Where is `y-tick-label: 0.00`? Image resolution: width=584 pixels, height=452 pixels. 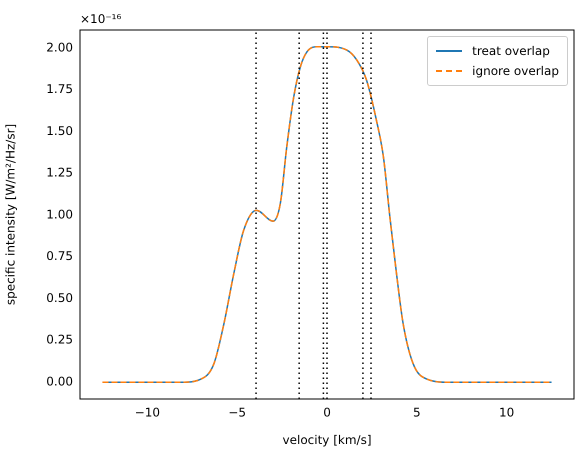 y-tick-label: 0.00 is located at coordinates (59, 381).